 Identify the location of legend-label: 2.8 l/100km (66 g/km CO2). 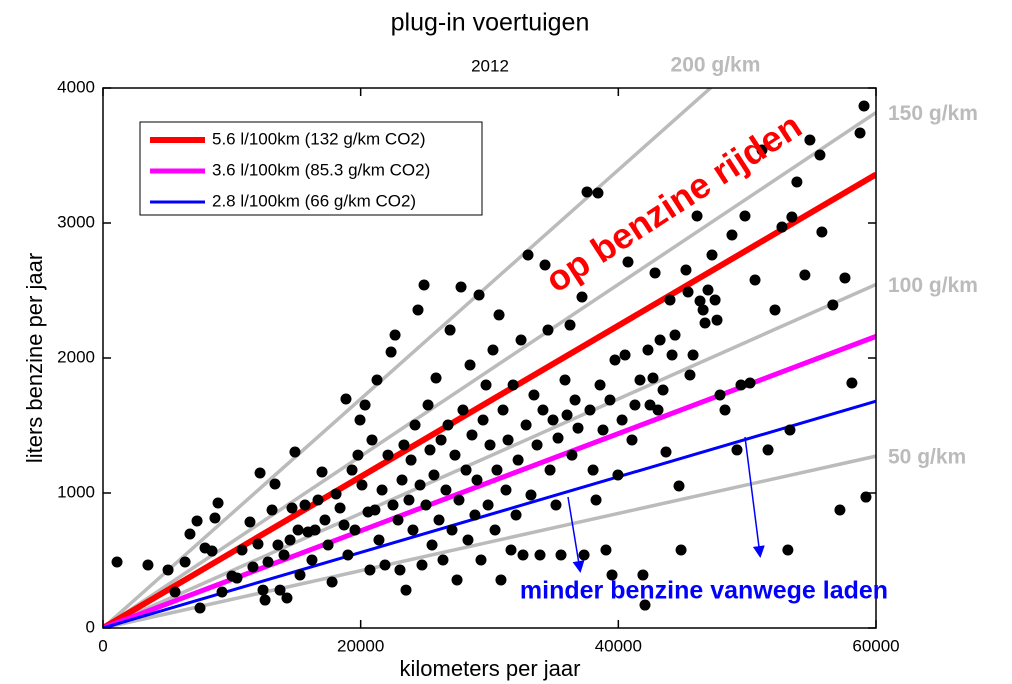
(314, 200).